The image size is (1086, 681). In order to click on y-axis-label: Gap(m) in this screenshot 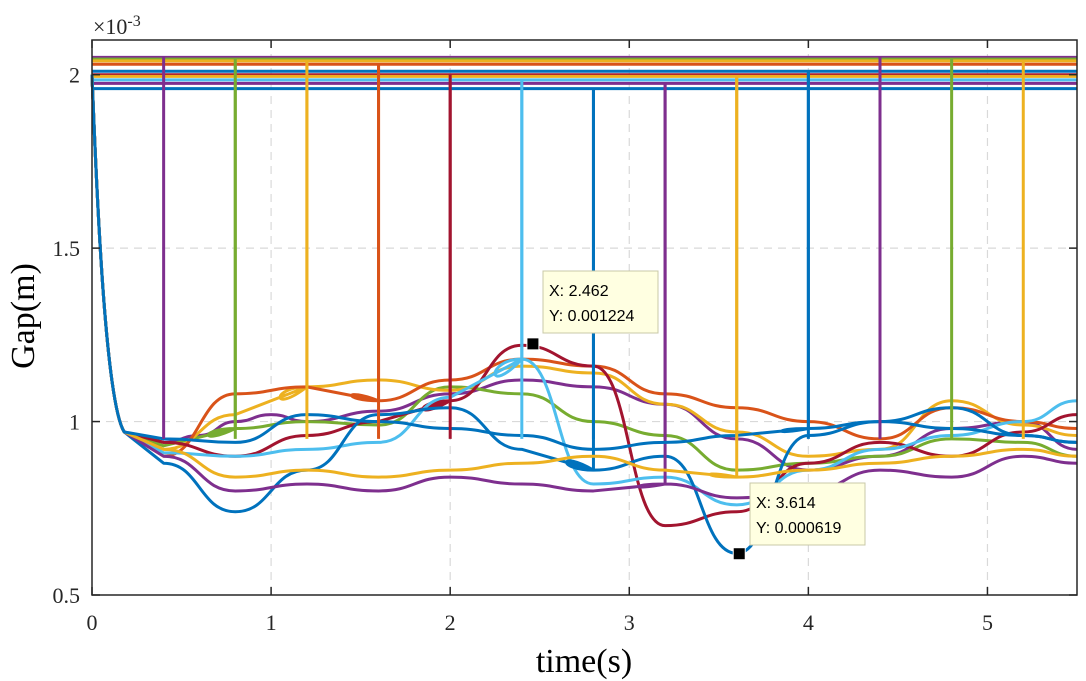, I will do `click(23, 316)`.